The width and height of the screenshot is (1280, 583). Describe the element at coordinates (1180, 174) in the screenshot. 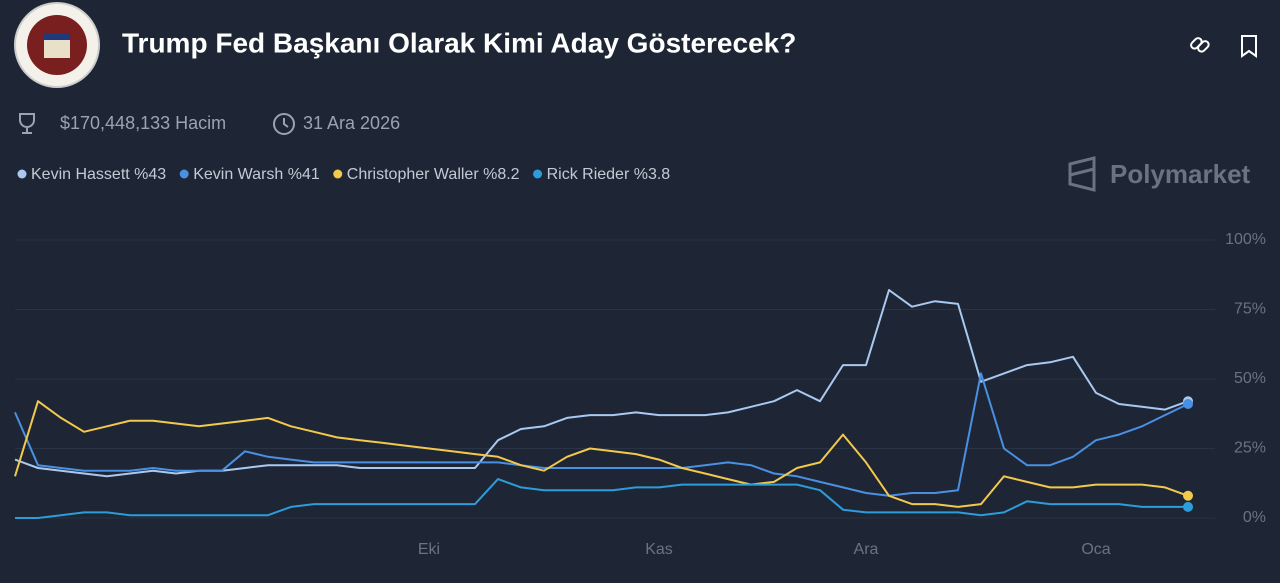

I see `brand: Polymarket` at that location.